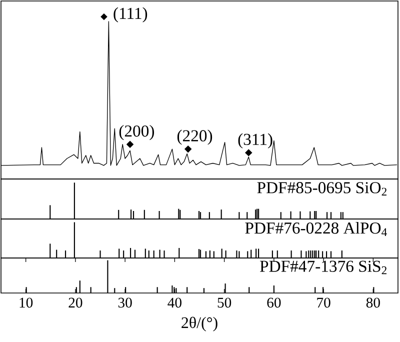 The height and width of the screenshot is (342, 400). Describe the element at coordinates (323, 267) in the screenshot. I see `chart-title: PDF#47-1376 SiS$_{2}$` at that location.